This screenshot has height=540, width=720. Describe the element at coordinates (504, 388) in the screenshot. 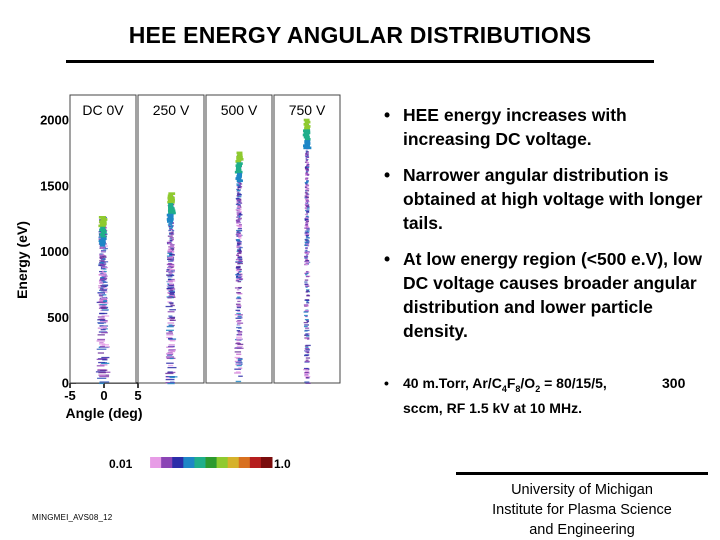

I see `note-sub: 4` at that location.